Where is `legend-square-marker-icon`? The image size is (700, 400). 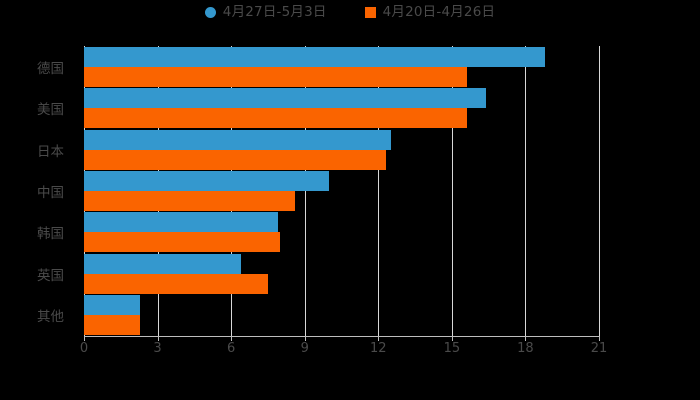 legend-square-marker-icon is located at coordinates (370, 13).